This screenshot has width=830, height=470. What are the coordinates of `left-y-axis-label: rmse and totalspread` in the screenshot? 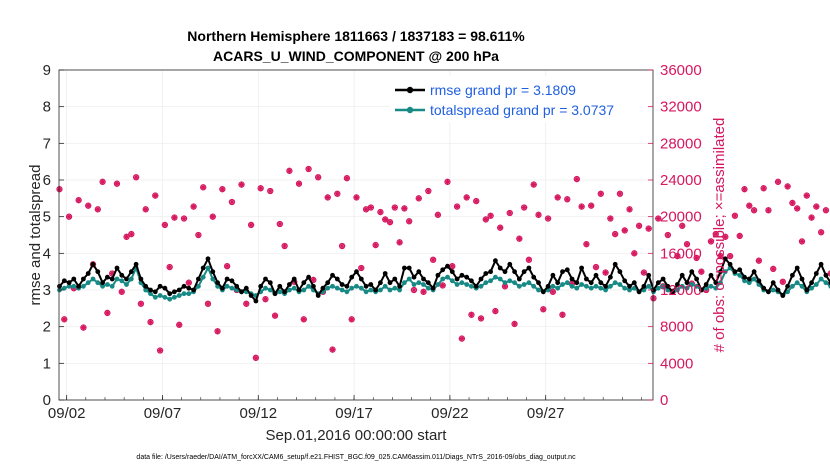 It's located at (35, 235).